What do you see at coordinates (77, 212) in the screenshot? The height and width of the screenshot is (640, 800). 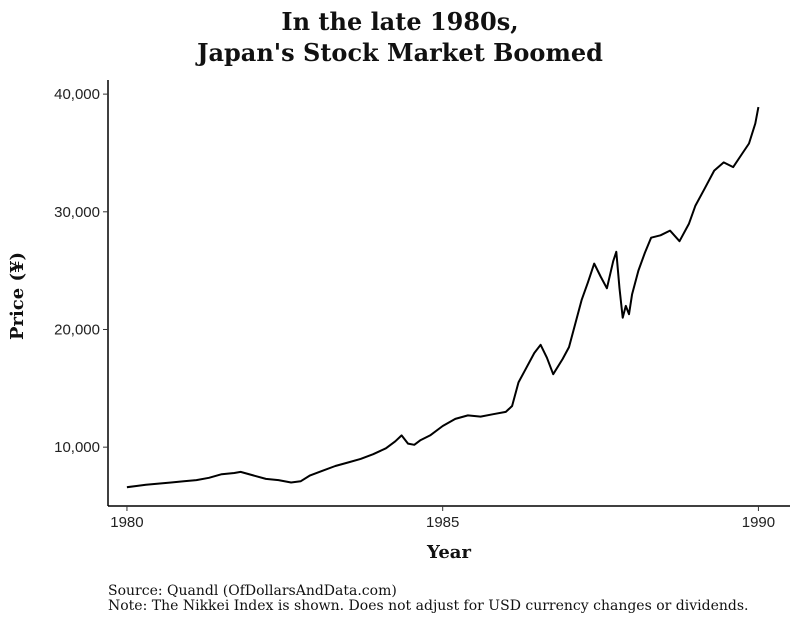 I see `y-tick-label: 30,000` at bounding box center [77, 212].